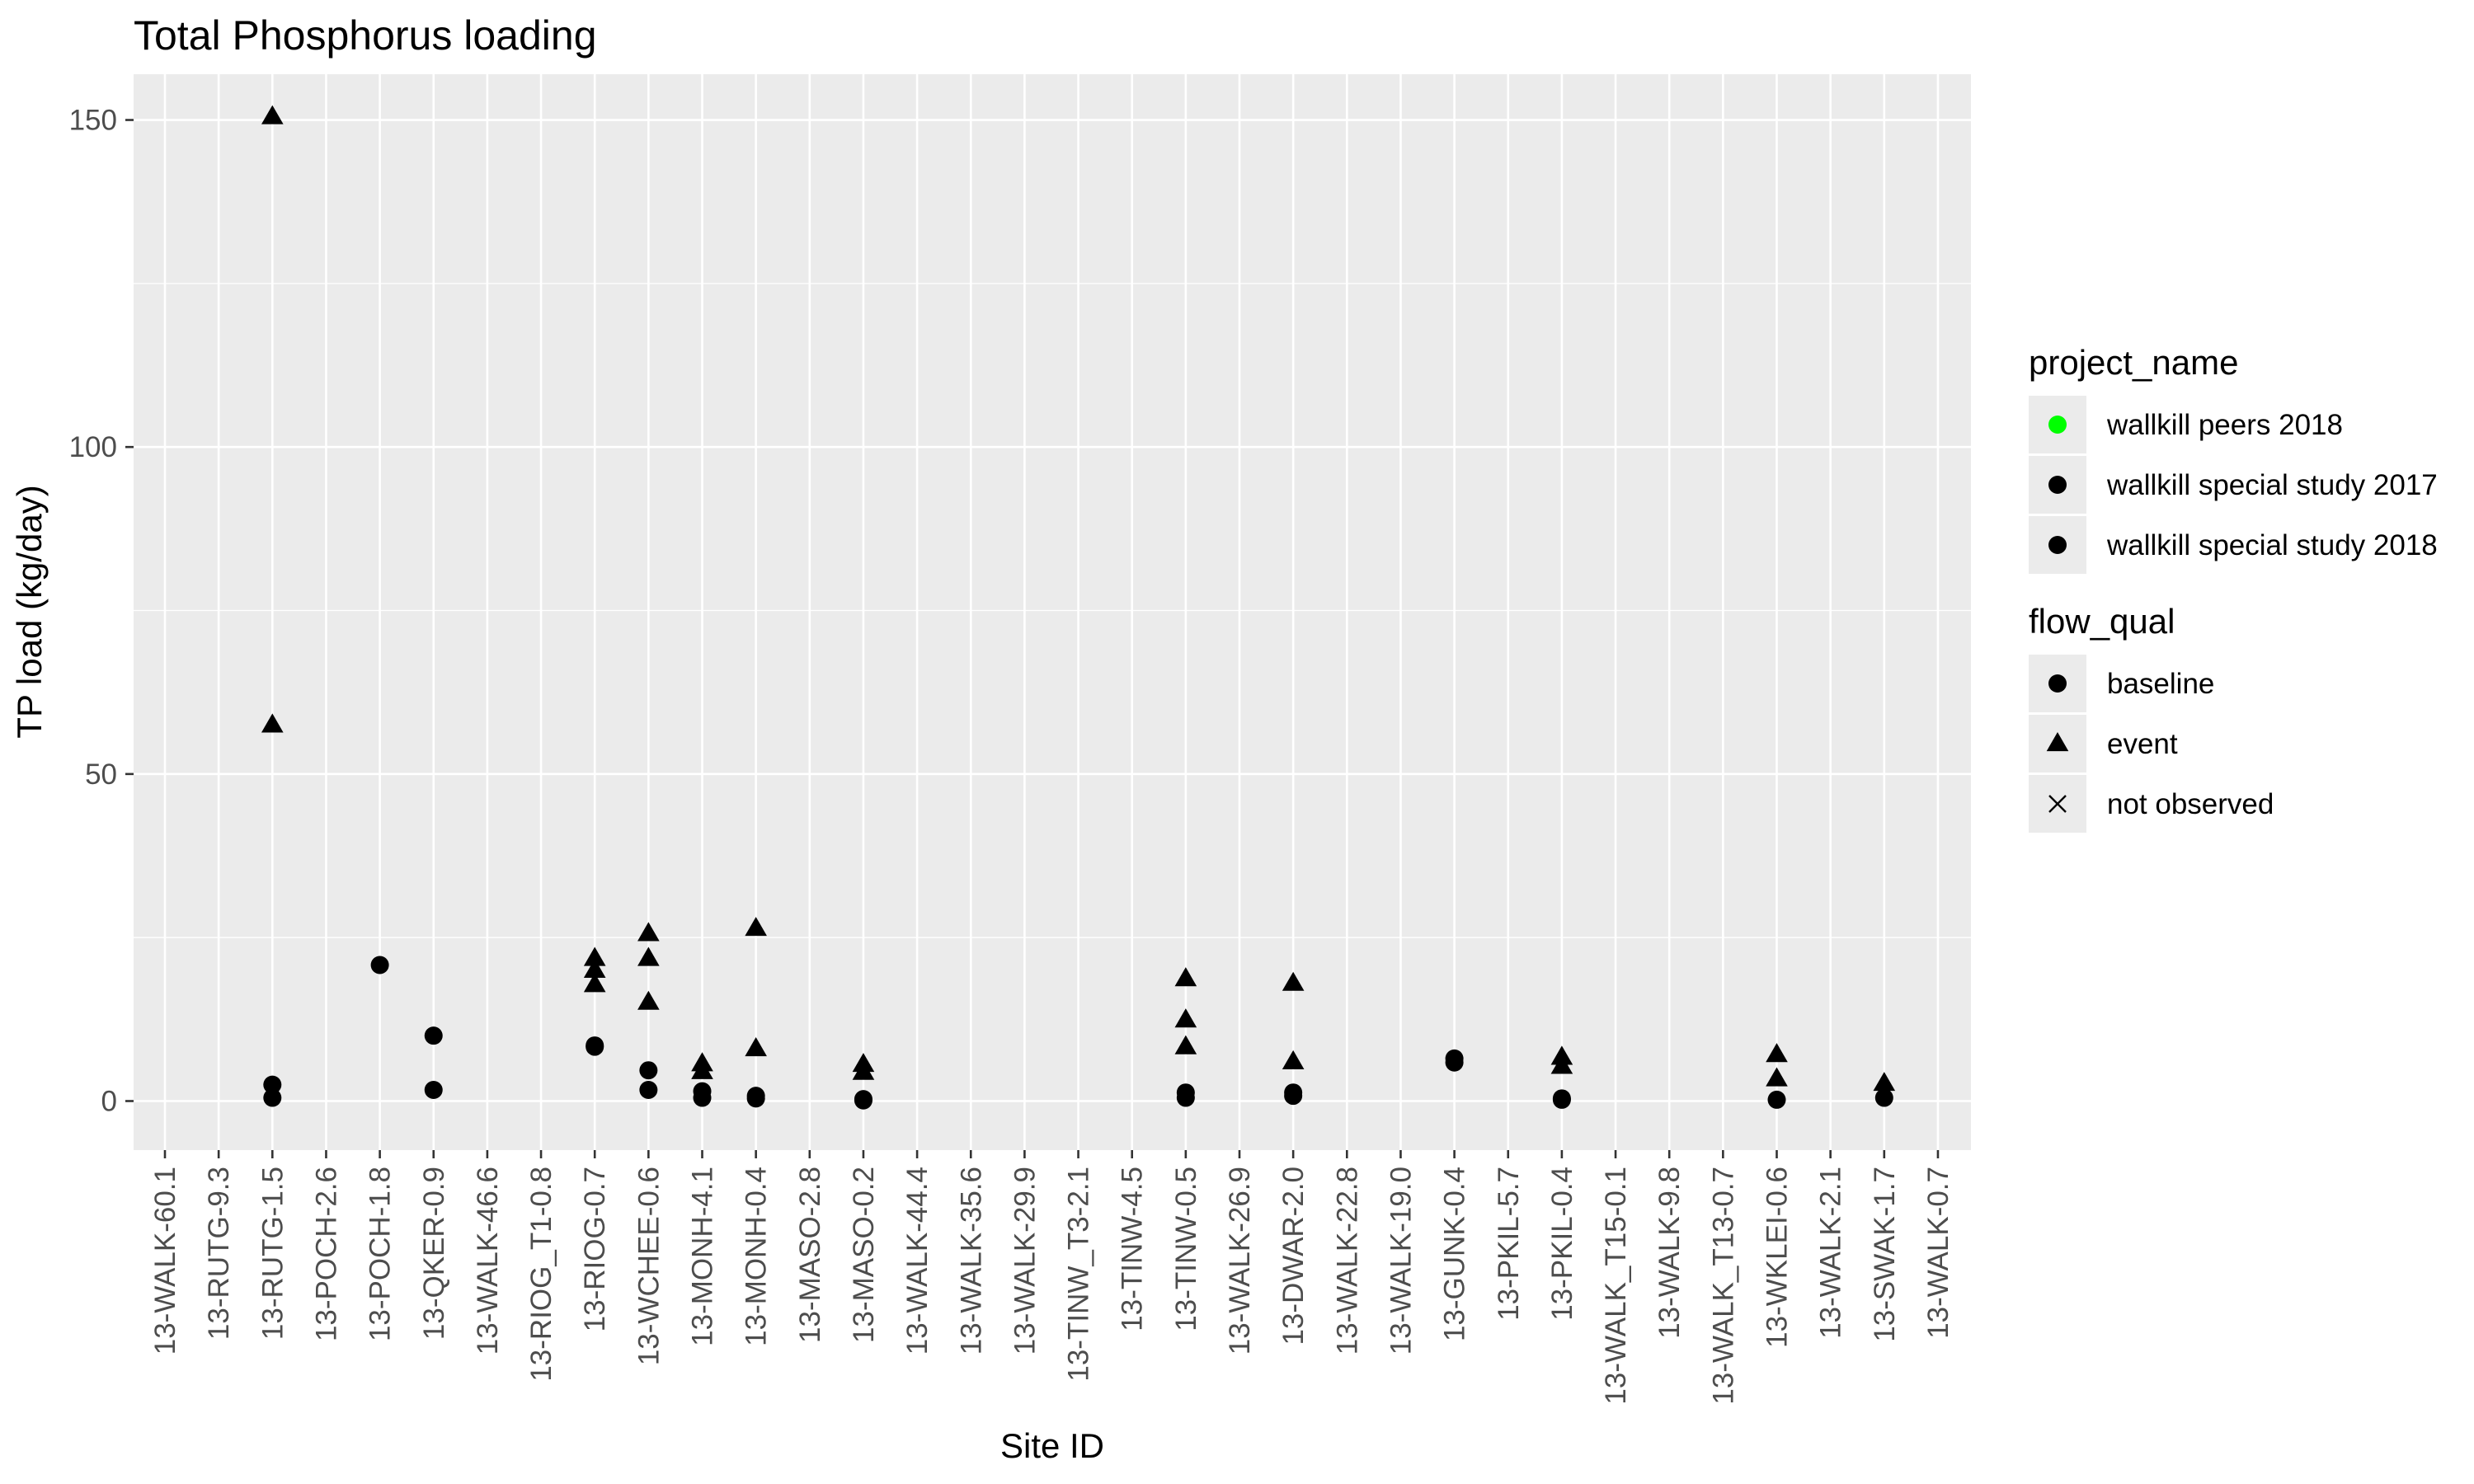  Describe the element at coordinates (1831, 1253) in the screenshot. I see `x-tick-label: 13-WALK-2.1` at that location.